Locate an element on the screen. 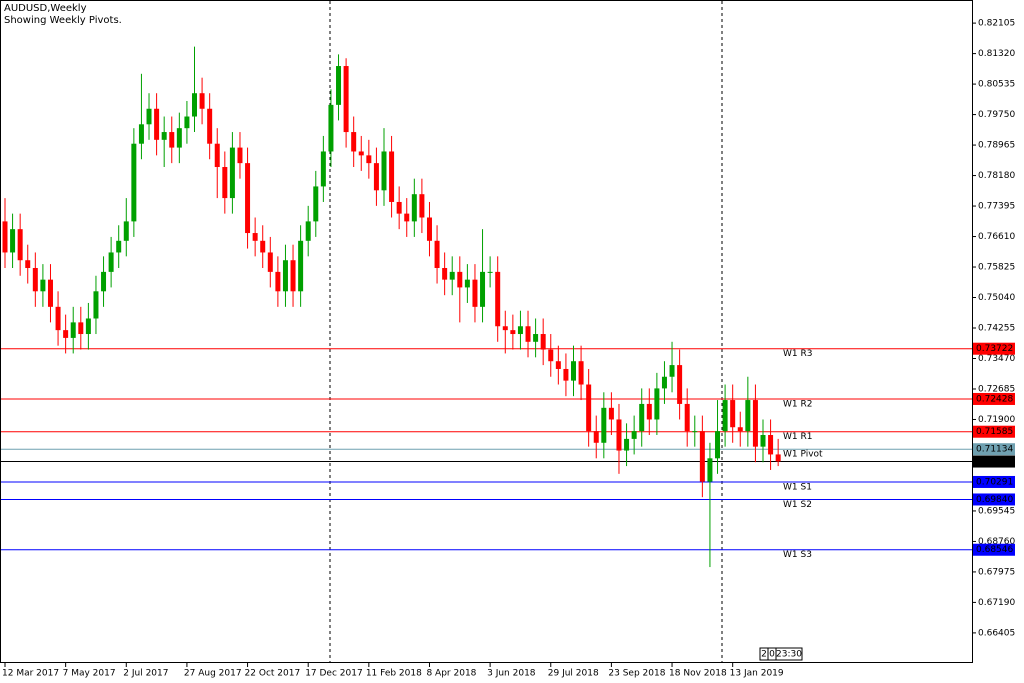 This screenshot has width=1024, height=683. y-tick-label: 0.81320 is located at coordinates (996, 54).